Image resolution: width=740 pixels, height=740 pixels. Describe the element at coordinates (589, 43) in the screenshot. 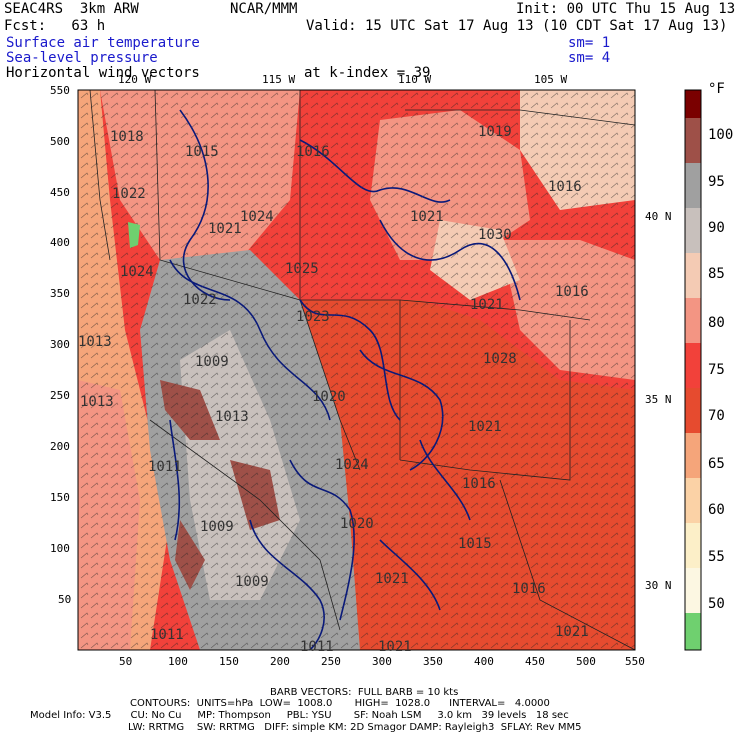

I see `field-temperature-smoothing: sm= 1` at that location.